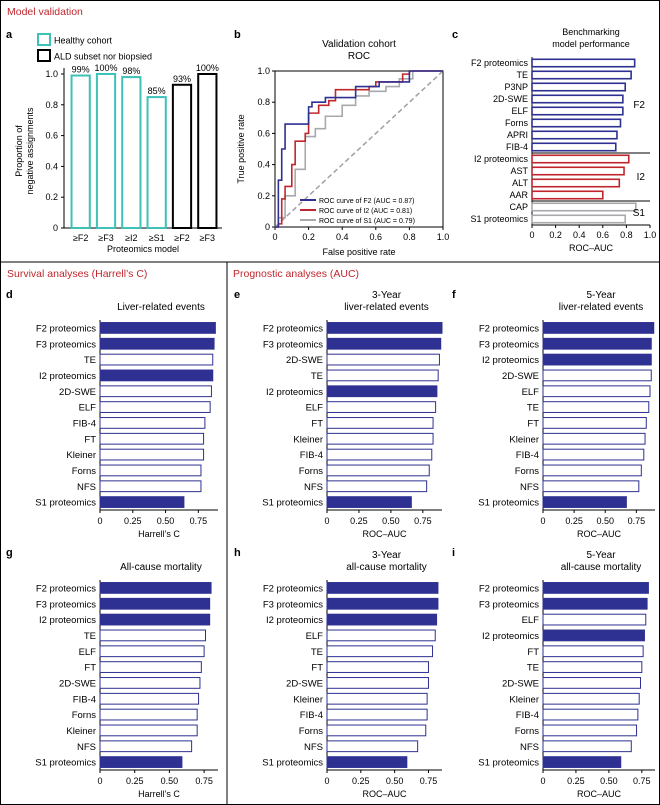 The image size is (660, 805). What do you see at coordinates (454, 295) in the screenshot?
I see `panel-letter: f` at bounding box center [454, 295].